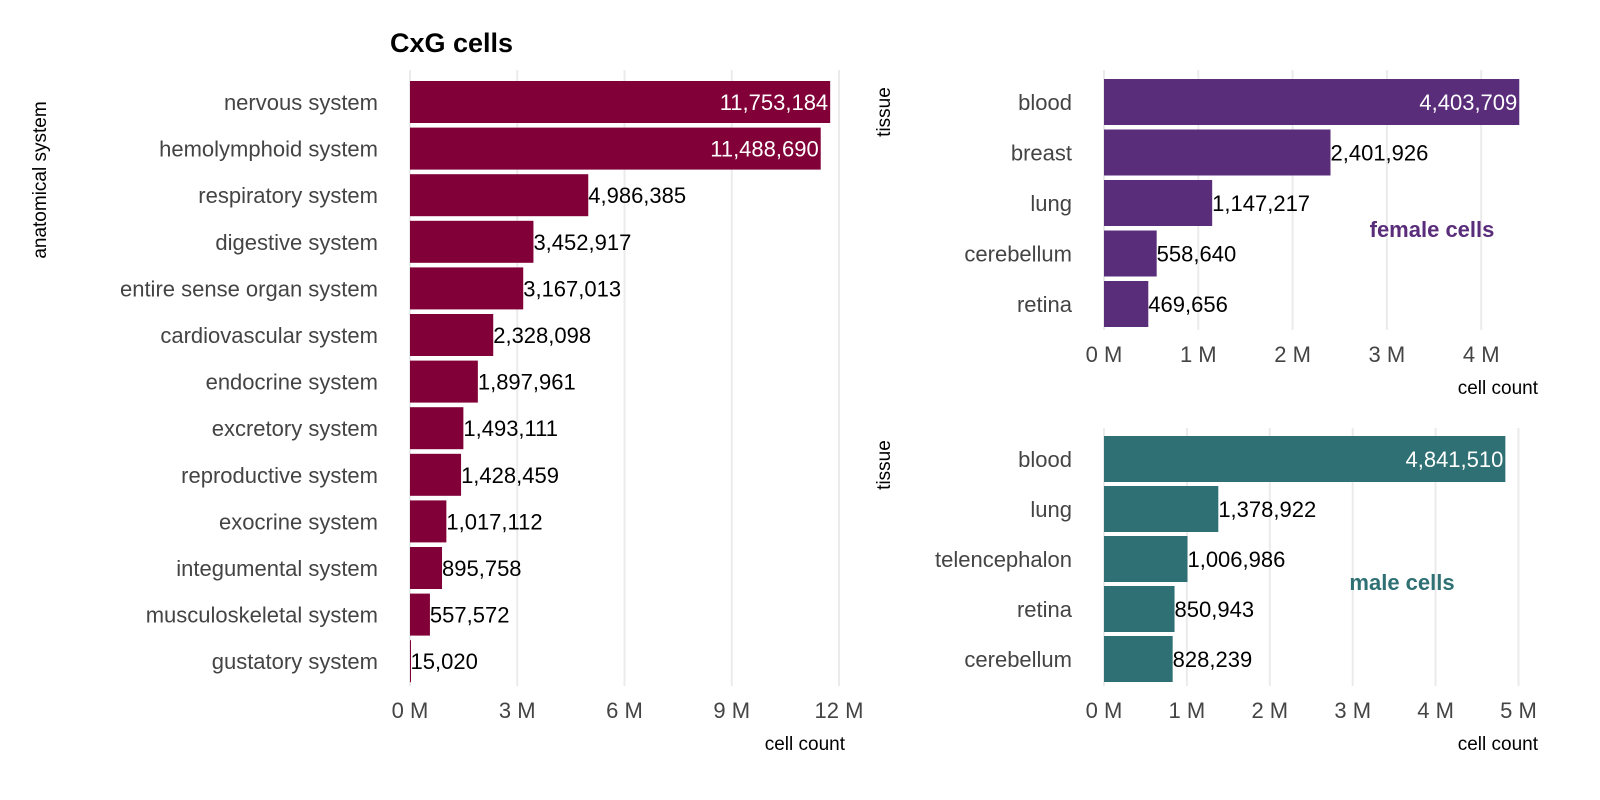 The width and height of the screenshot is (1600, 800). Describe the element at coordinates (296, 242) in the screenshot. I see `y-tick-label: digestive system` at that location.